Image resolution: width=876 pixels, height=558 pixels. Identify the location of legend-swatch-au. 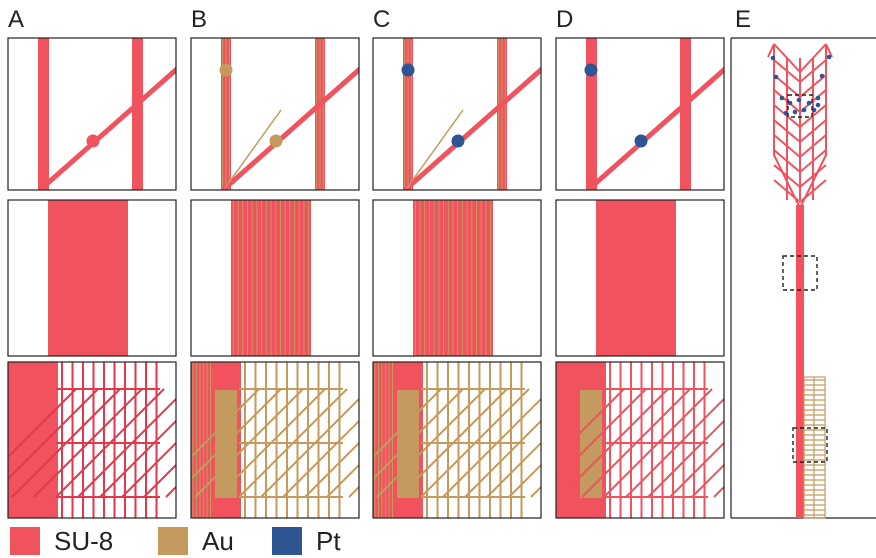
(173, 541).